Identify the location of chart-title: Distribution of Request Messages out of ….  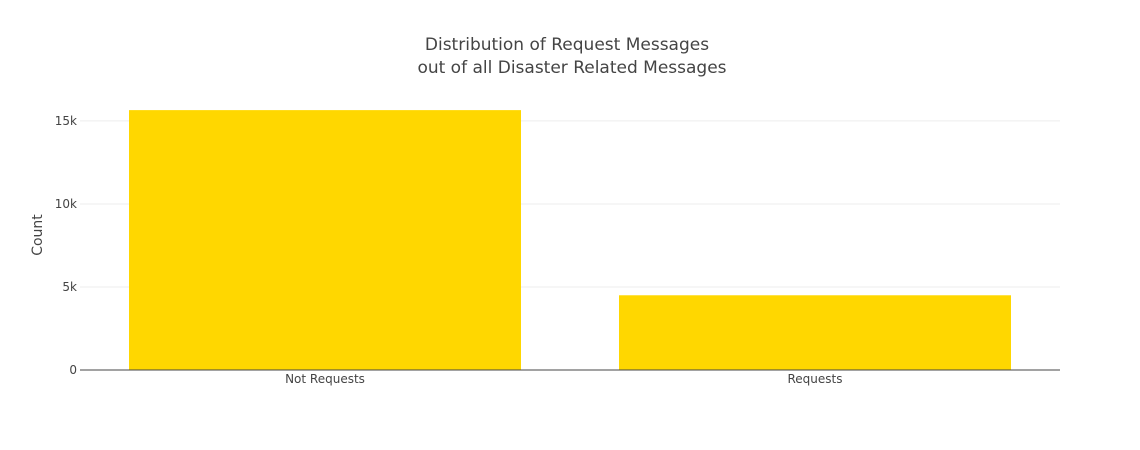
(571, 56).